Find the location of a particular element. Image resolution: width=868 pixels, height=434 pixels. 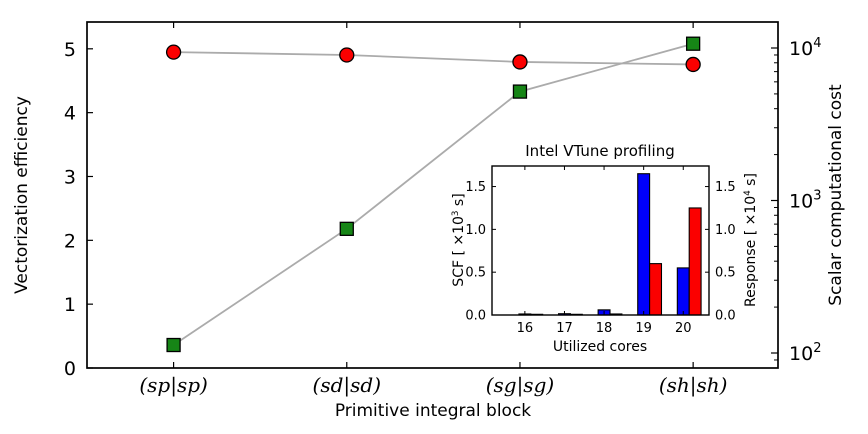

inset-left-axis-title: SCF [ ×103 s] is located at coordinates (459, 239).